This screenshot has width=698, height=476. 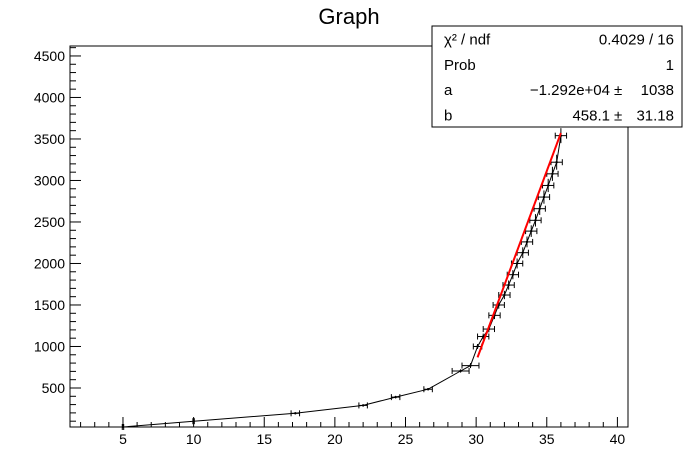 What do you see at coordinates (49, 56) in the screenshot?
I see `y-tick-label: 4500` at bounding box center [49, 56].